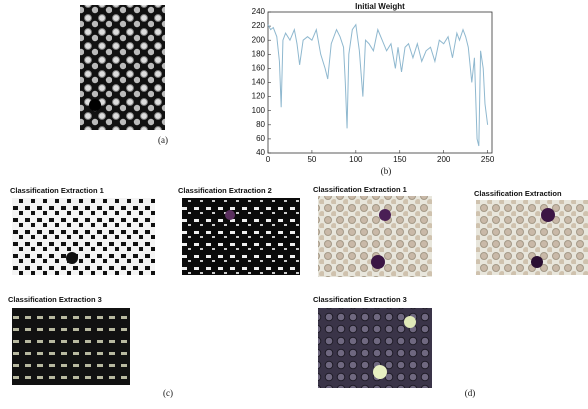  What do you see at coordinates (259, 11) in the screenshot?
I see `y-tick-label: 240` at bounding box center [259, 11].